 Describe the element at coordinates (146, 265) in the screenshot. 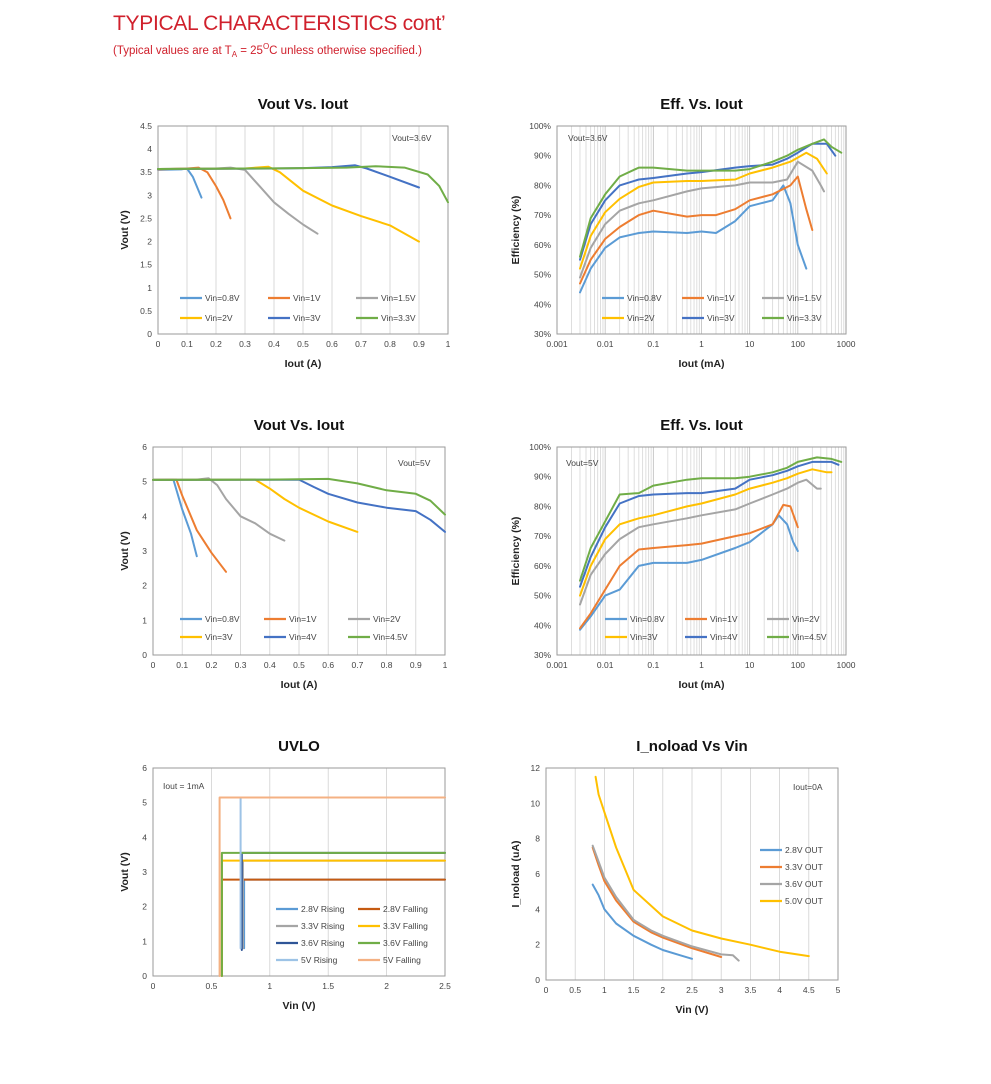

I see `y-tick-label: 1.5` at that location.